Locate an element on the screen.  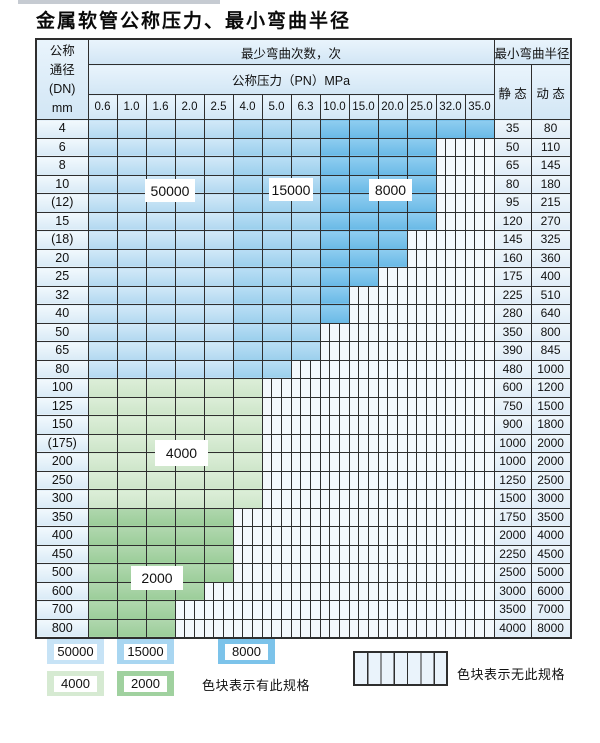
table-row: (18) 145 325 is located at coordinates (303, 240).